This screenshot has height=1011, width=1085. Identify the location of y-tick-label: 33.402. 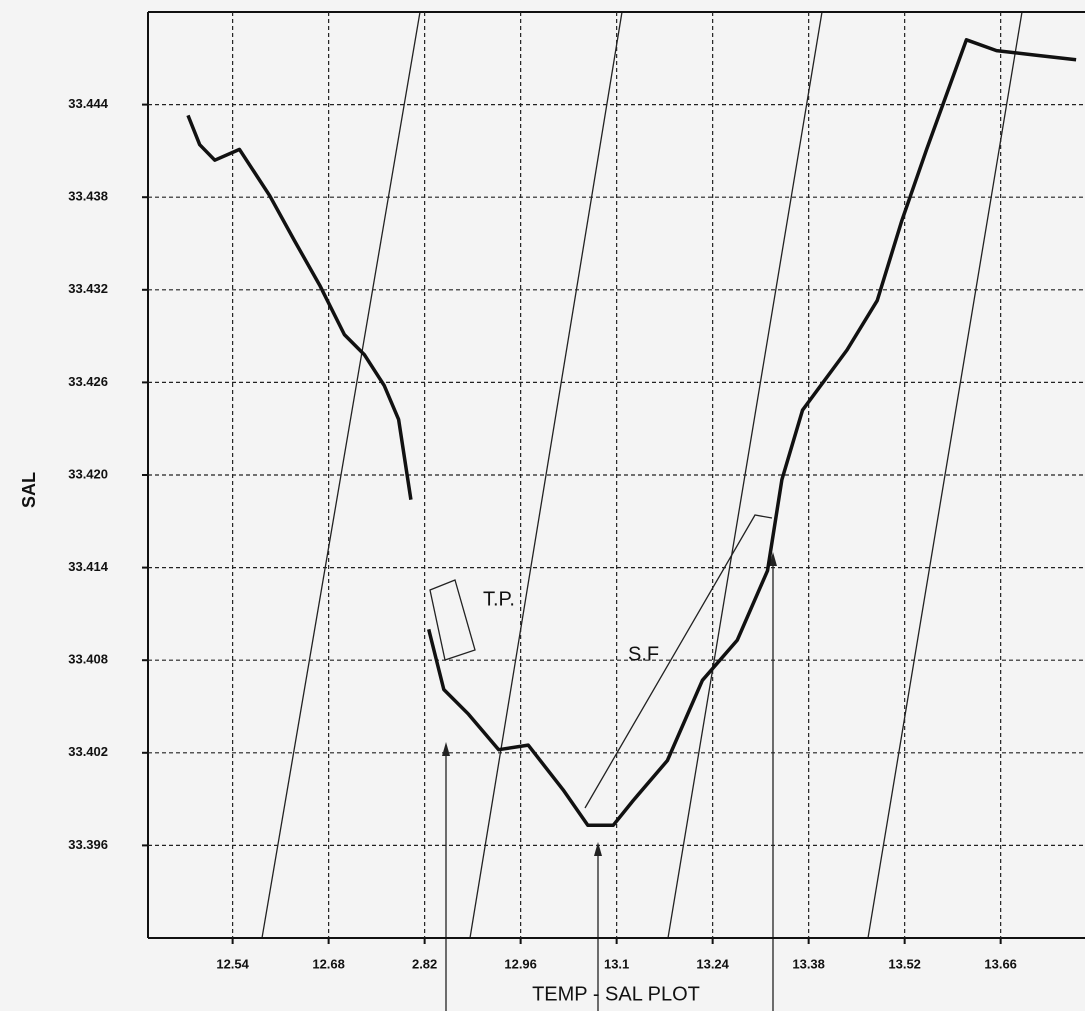
(88, 751).